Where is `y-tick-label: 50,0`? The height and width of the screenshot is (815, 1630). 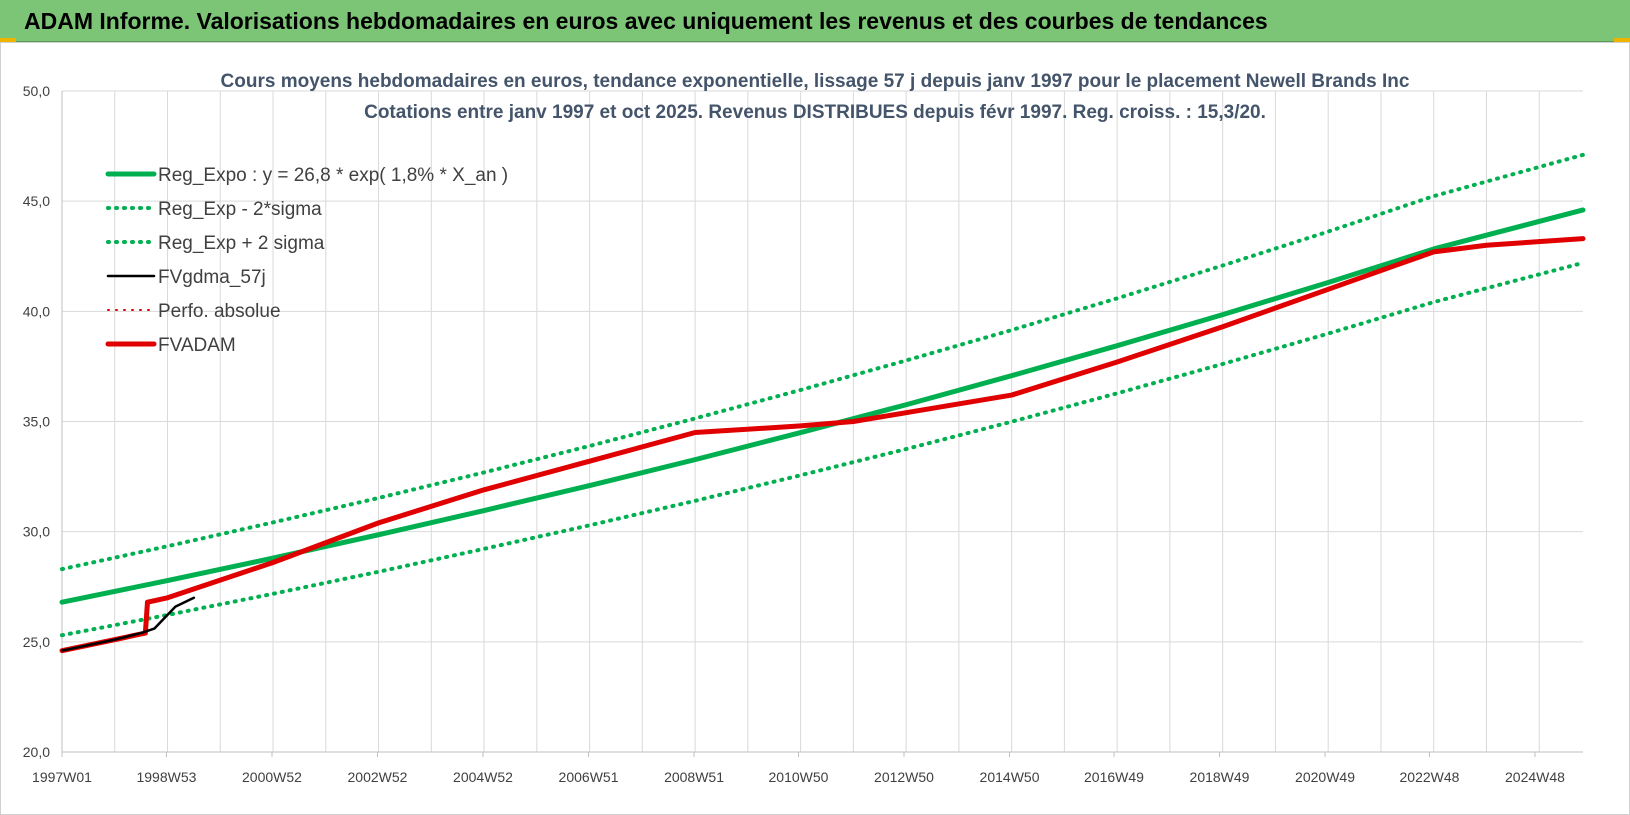
y-tick-label: 50,0 is located at coordinates (36, 91).